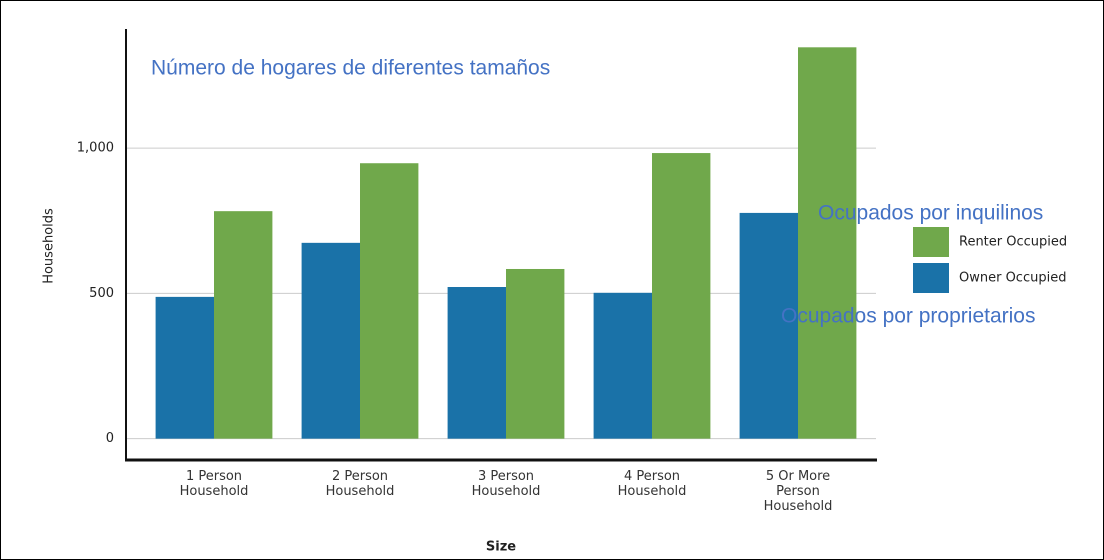 The height and width of the screenshot is (560, 1104). I want to click on x-tick-label: 5 Or More Person Household, so click(798, 491).